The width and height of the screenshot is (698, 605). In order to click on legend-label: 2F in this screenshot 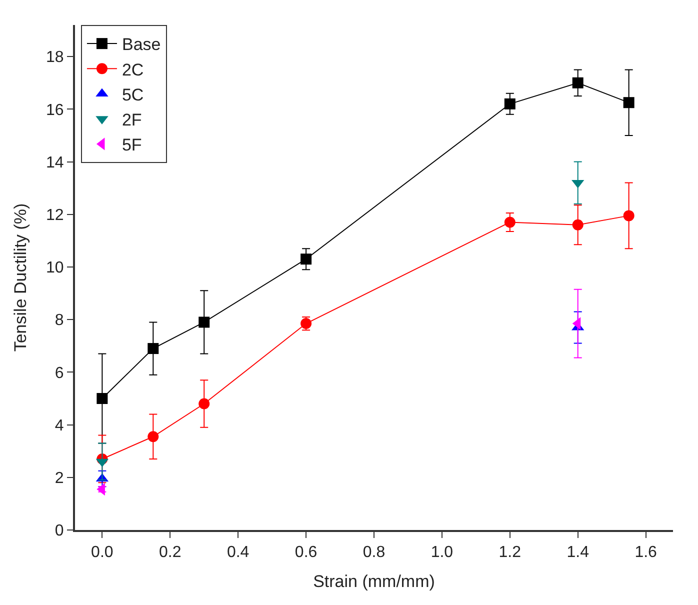, I will do `click(132, 120)`.